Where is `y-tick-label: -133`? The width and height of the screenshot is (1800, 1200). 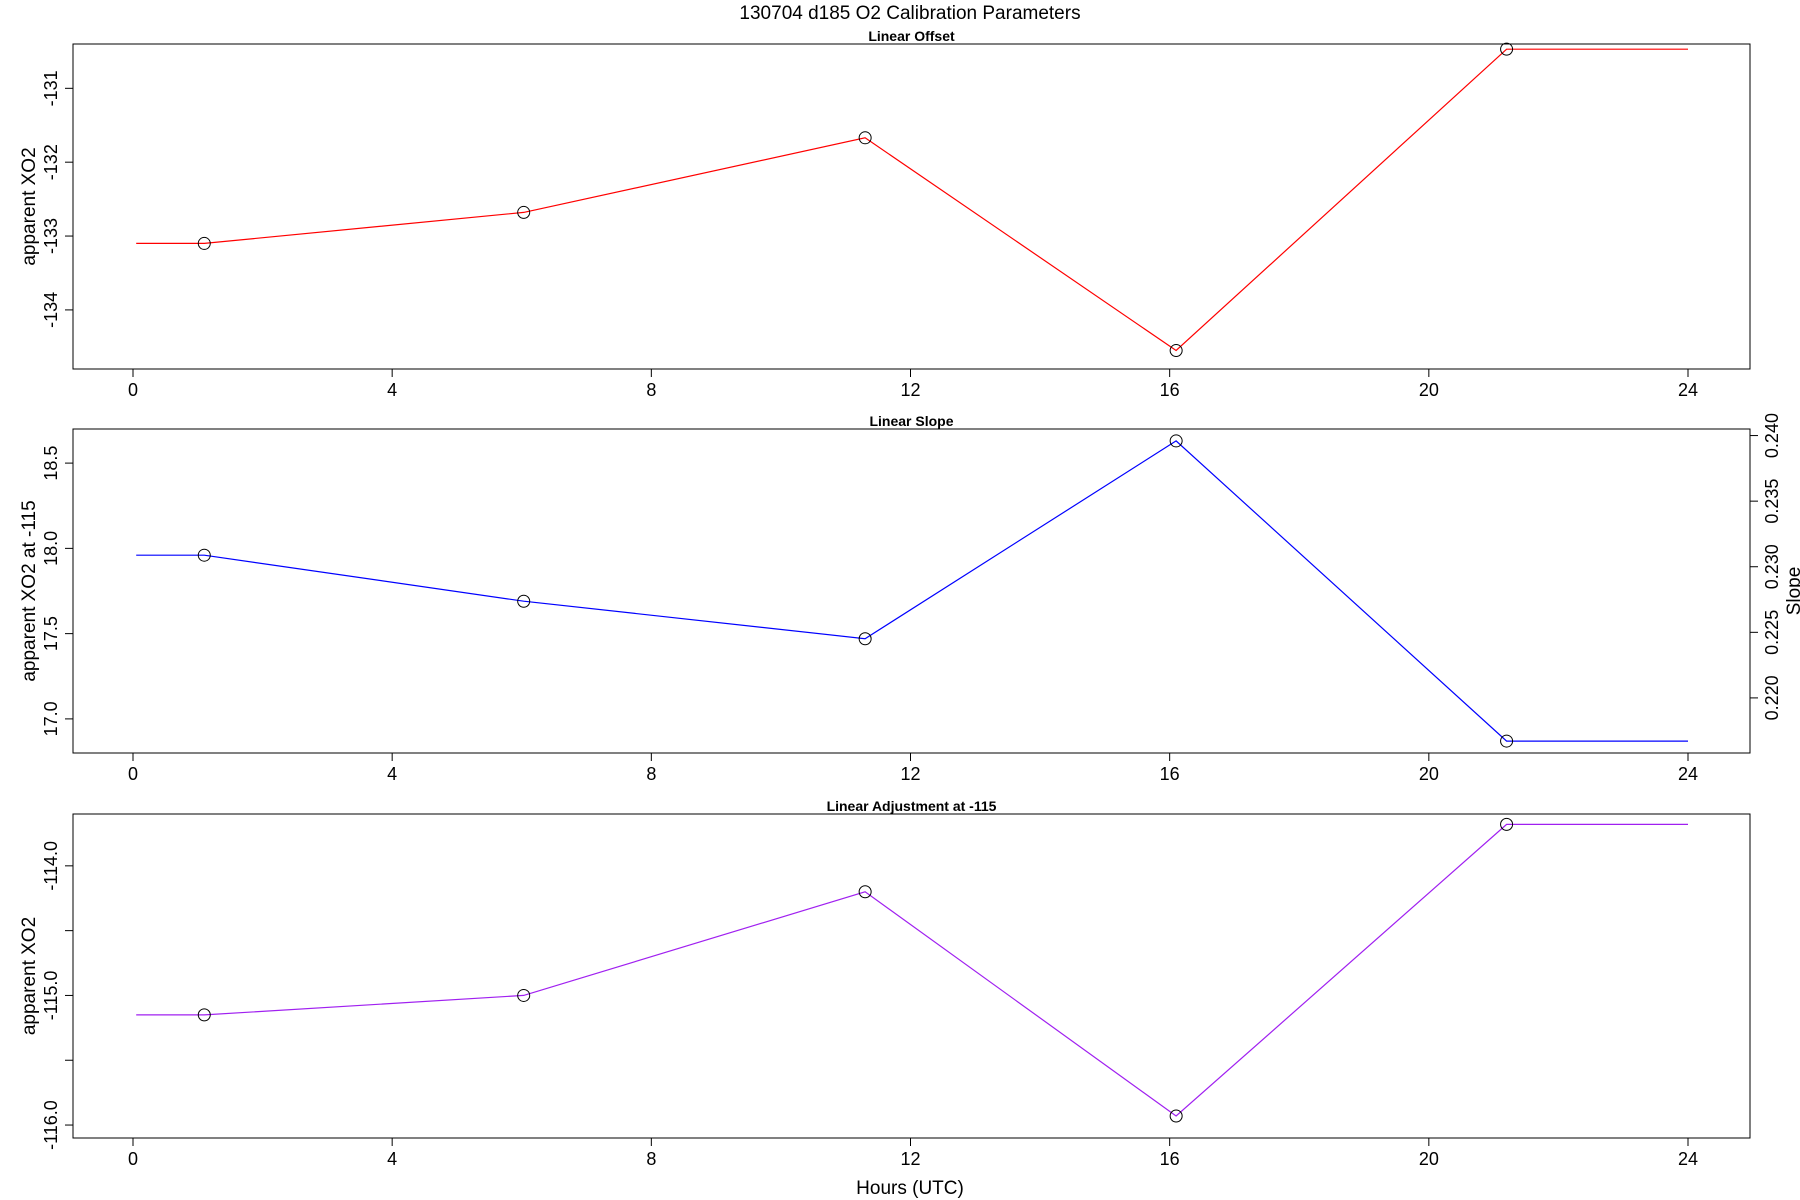
y-tick-label: -133 is located at coordinates (51, 236).